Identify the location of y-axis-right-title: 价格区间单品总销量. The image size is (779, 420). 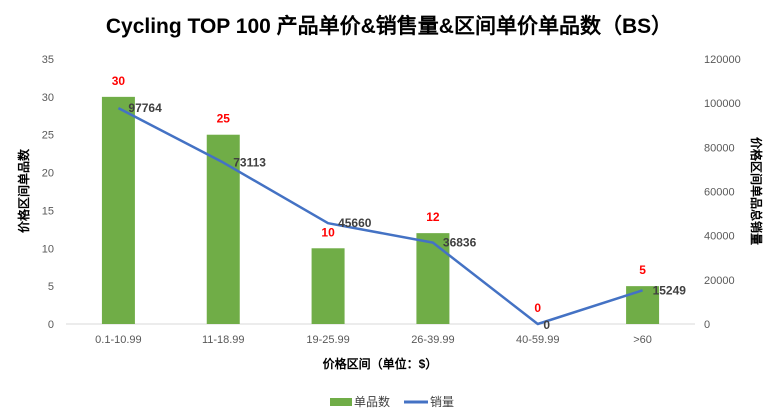
(756, 191).